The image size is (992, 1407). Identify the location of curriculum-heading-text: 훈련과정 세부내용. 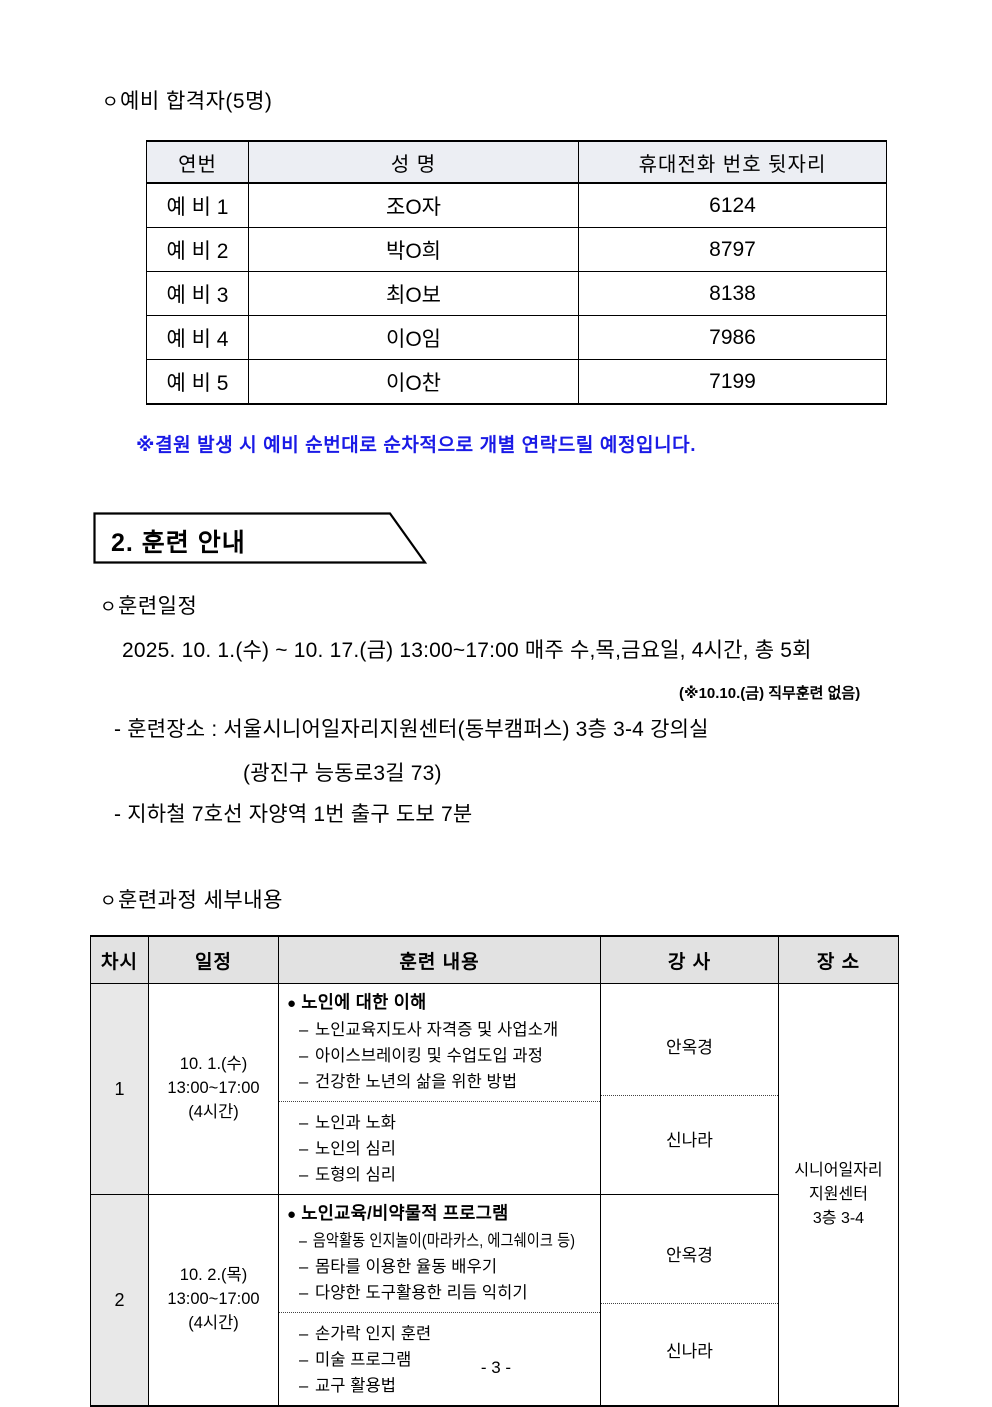
(200, 900).